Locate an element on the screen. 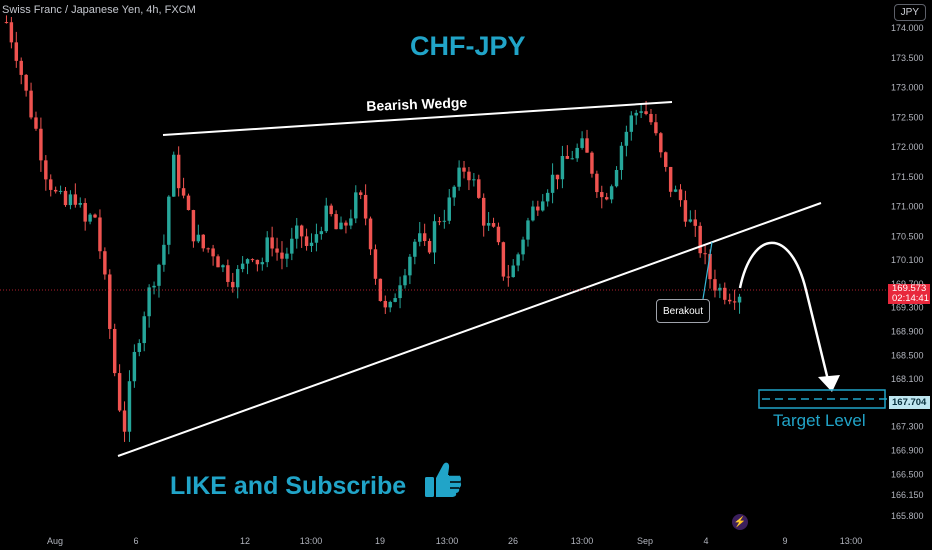  breakout-label: Berakout is located at coordinates (683, 311).